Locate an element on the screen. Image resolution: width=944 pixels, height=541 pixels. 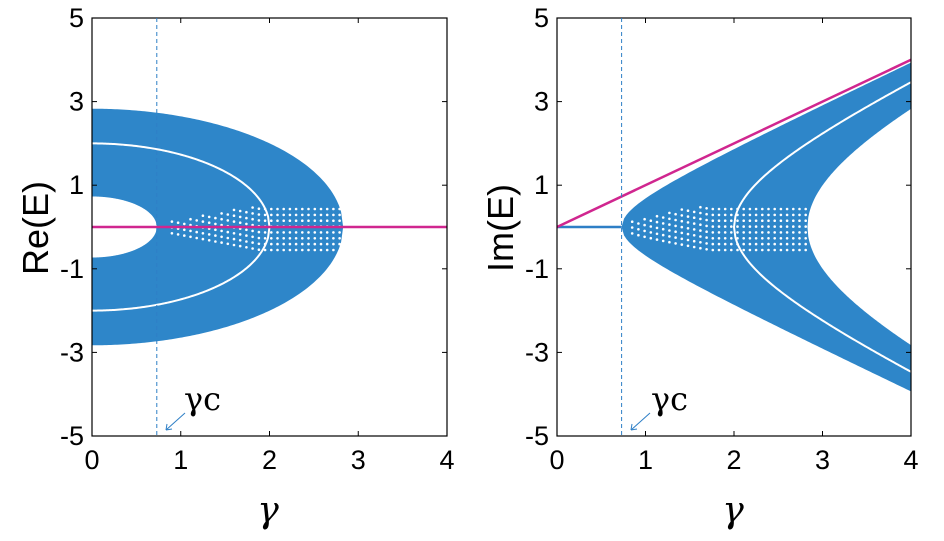
right-ytick-label-3: 1 is located at coordinates (541, 185).